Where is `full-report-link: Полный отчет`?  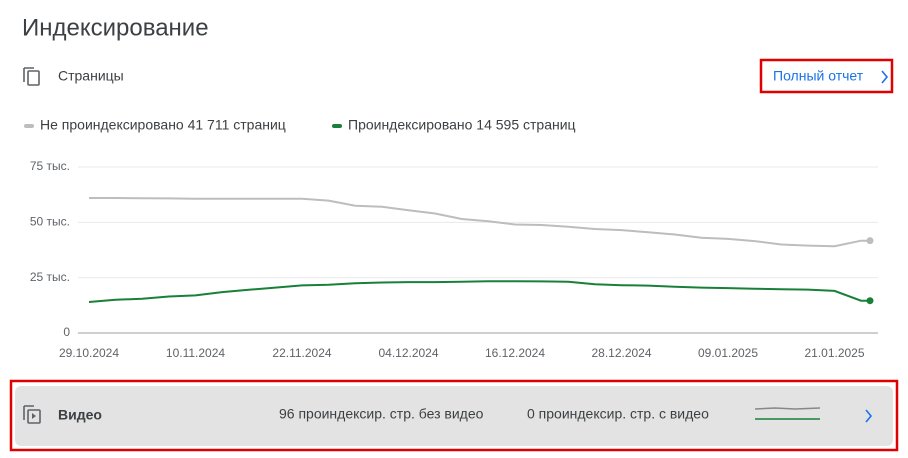
full-report-link: Полный отчет is located at coordinates (831, 76).